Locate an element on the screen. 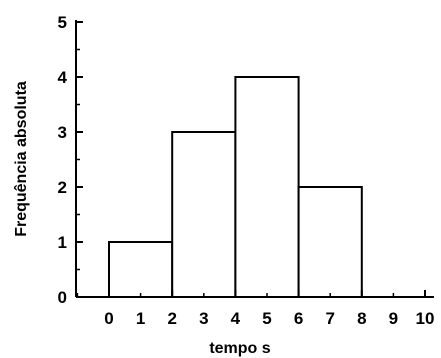 The height and width of the screenshot is (358, 441). x-tick-label: 5 is located at coordinates (266, 318).